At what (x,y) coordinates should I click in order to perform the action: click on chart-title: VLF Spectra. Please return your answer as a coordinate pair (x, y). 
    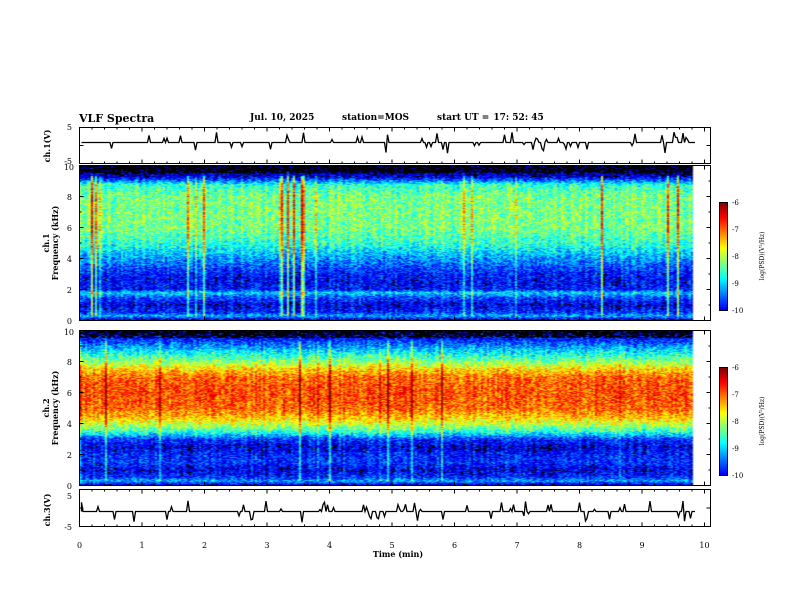
    Looking at the image, I should click on (117, 118).